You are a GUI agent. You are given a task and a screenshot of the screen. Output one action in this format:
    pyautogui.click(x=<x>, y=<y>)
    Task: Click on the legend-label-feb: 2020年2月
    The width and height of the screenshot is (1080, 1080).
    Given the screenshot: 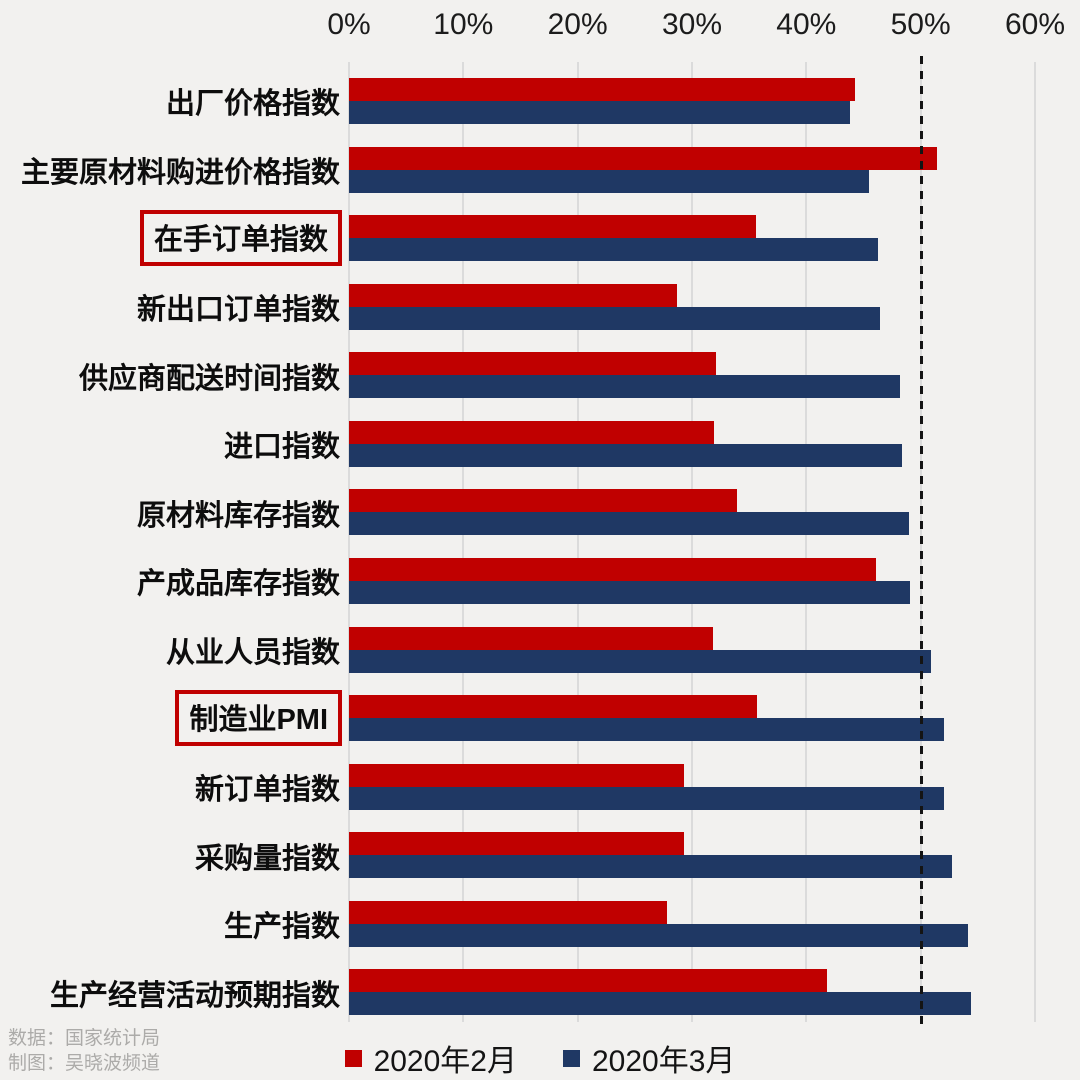 What is the action you would take?
    pyautogui.click(x=445, y=1061)
    